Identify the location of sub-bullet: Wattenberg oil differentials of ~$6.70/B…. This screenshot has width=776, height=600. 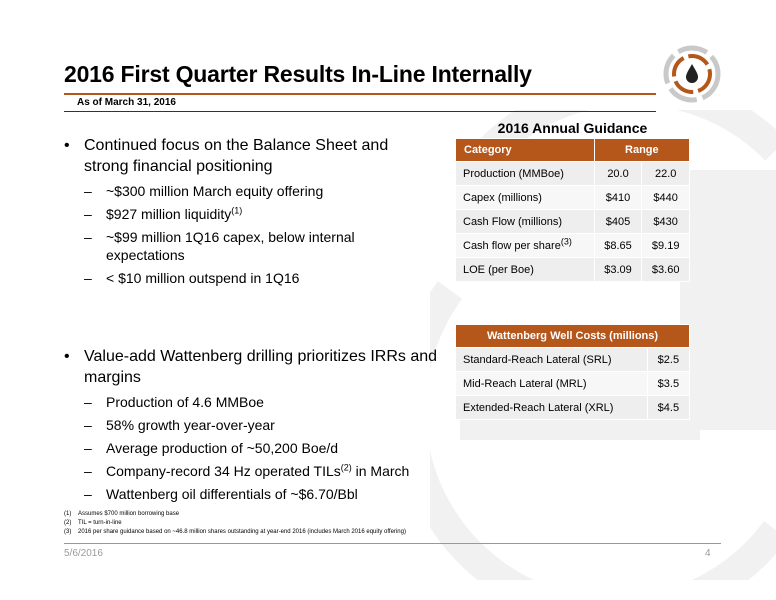
(251, 494).